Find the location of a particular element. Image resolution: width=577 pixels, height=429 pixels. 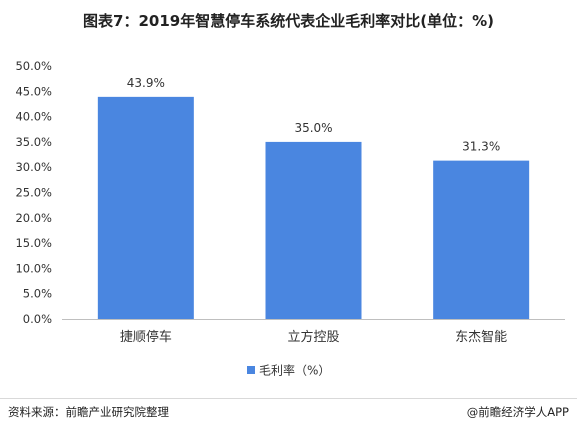

y-tick-label: 50.0% is located at coordinates (33, 66).